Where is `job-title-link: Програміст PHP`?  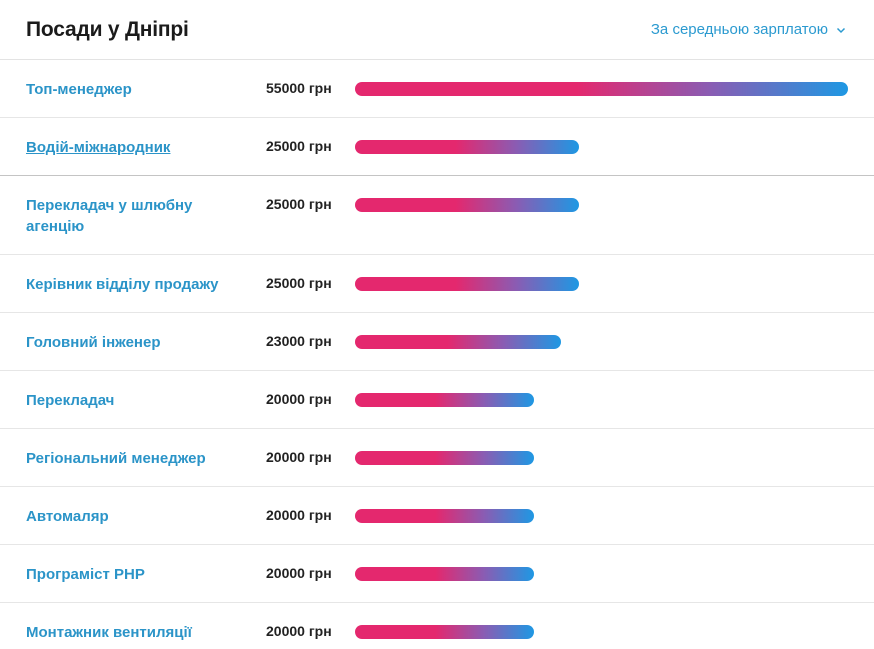 job-title-link: Програміст PHP is located at coordinates (85, 574).